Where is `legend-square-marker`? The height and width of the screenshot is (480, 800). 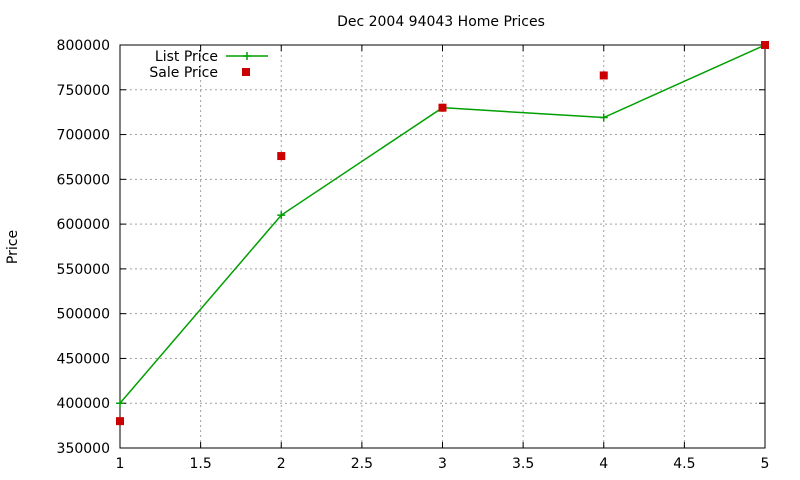
legend-square-marker is located at coordinates (246, 72).